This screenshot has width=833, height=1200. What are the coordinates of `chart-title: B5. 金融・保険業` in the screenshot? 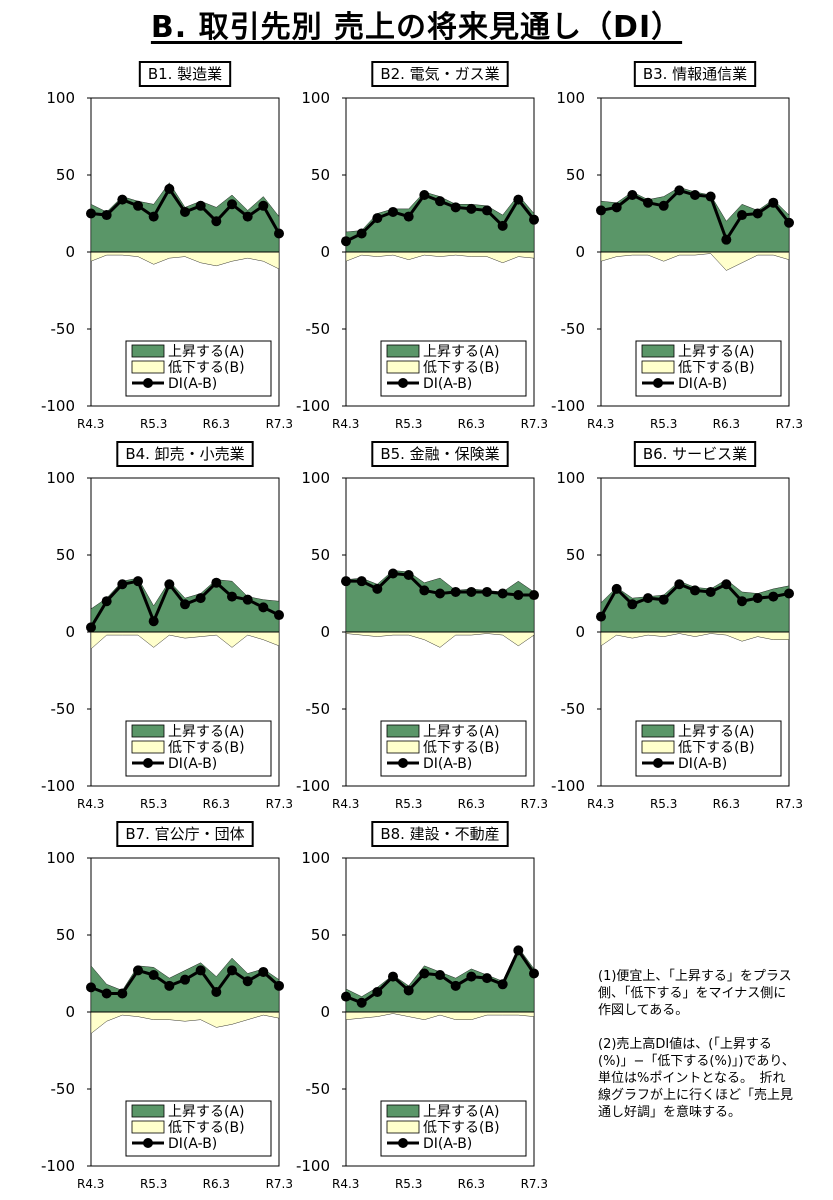 It's located at (440, 454).